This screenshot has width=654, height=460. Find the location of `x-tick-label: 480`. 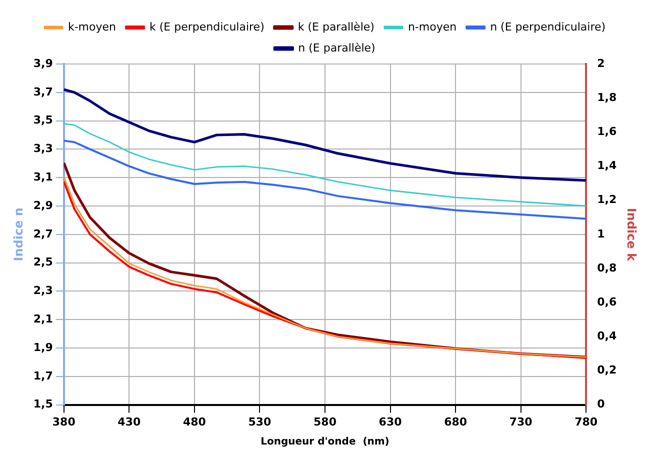

x-tick-label: 480 is located at coordinates (194, 421).